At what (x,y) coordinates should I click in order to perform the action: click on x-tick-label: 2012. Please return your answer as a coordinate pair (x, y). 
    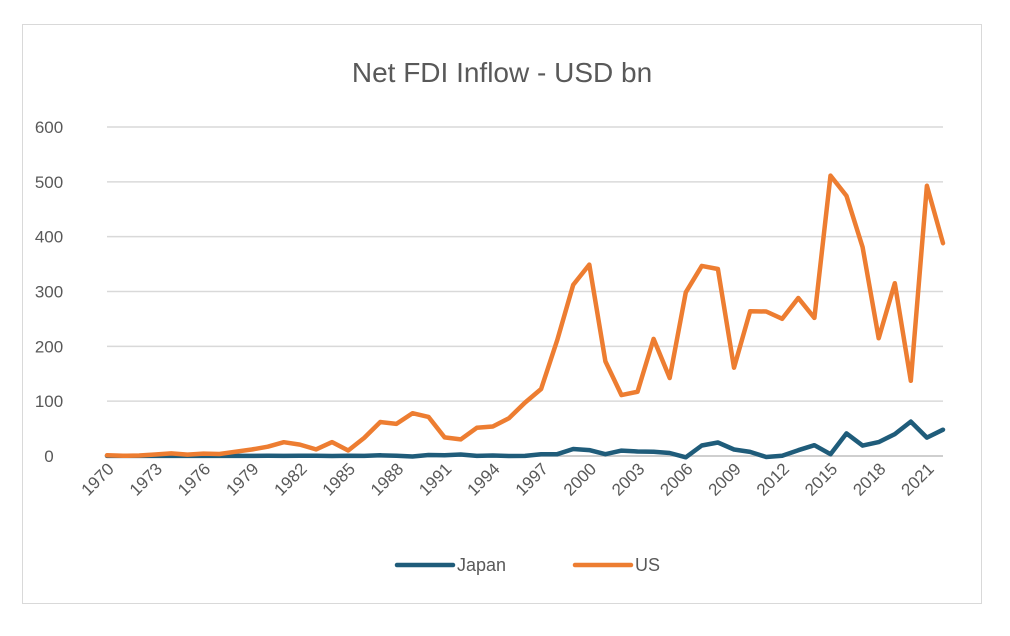
    Looking at the image, I should click on (773, 479).